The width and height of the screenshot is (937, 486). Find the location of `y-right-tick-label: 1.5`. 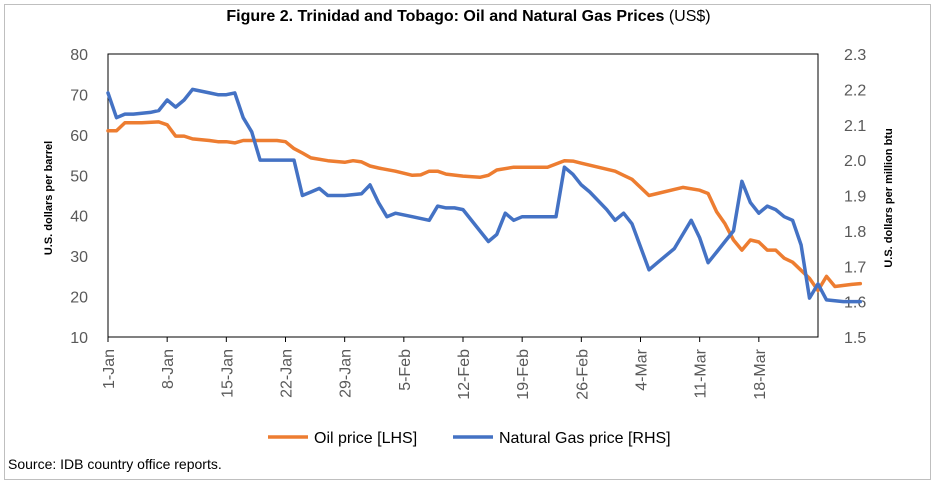

y-right-tick-label: 1.5 is located at coordinates (855, 338).